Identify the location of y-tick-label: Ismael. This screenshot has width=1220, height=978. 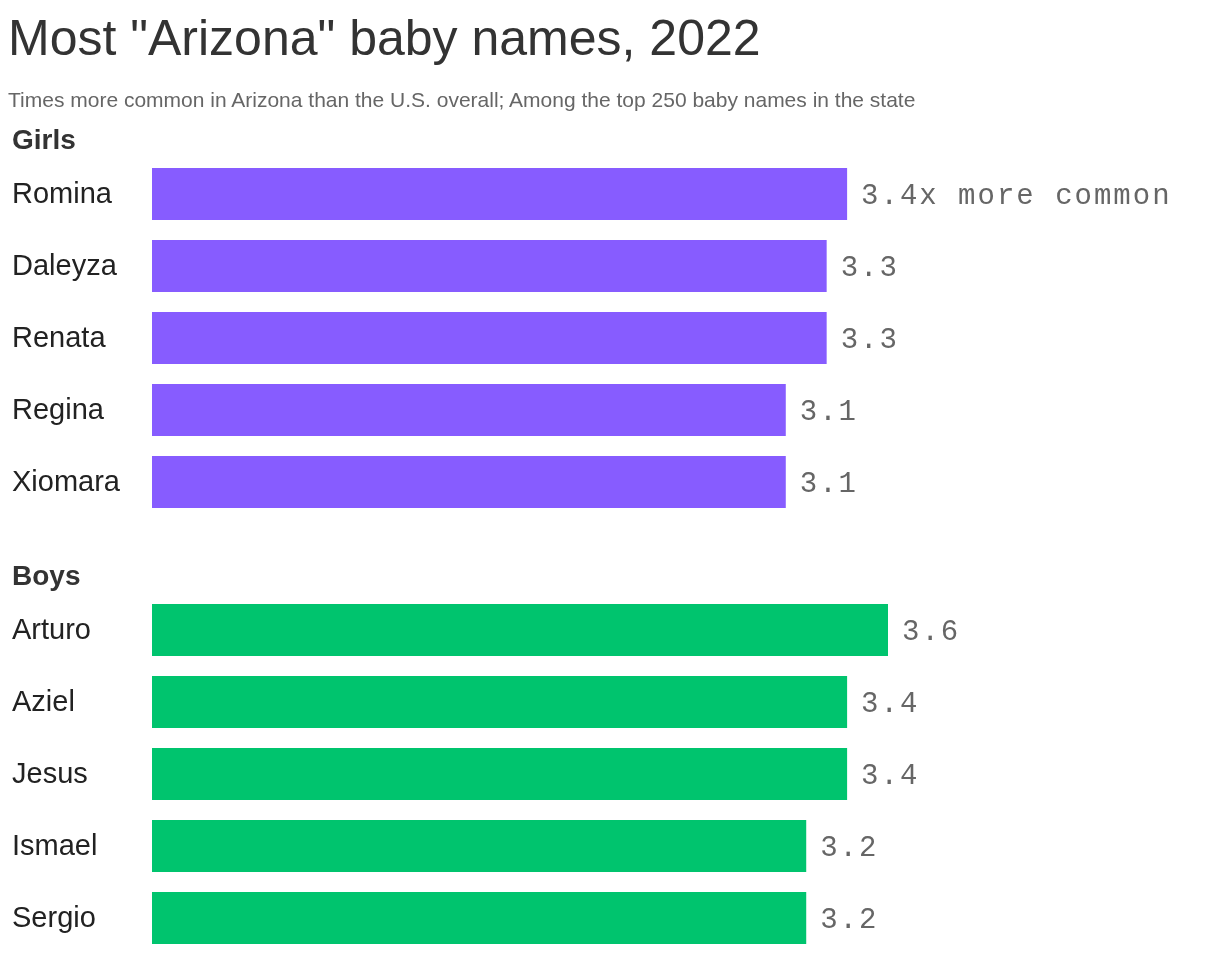
(55, 845).